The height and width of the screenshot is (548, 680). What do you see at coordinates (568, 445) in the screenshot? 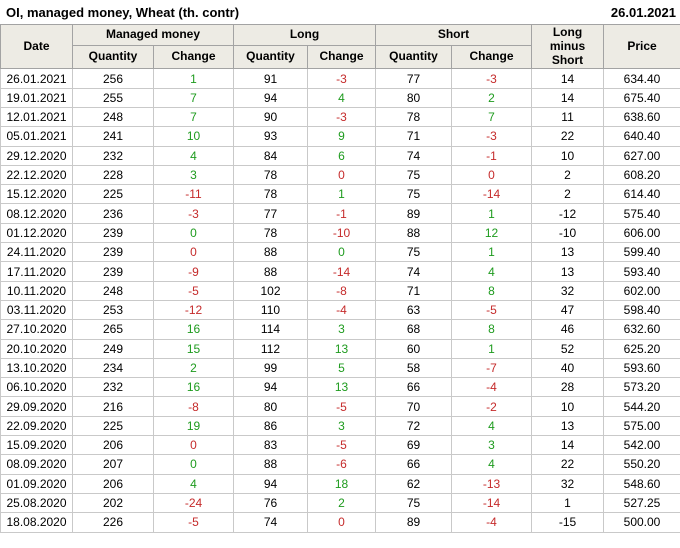
I see `cell-long-minus-short: 14` at bounding box center [568, 445].